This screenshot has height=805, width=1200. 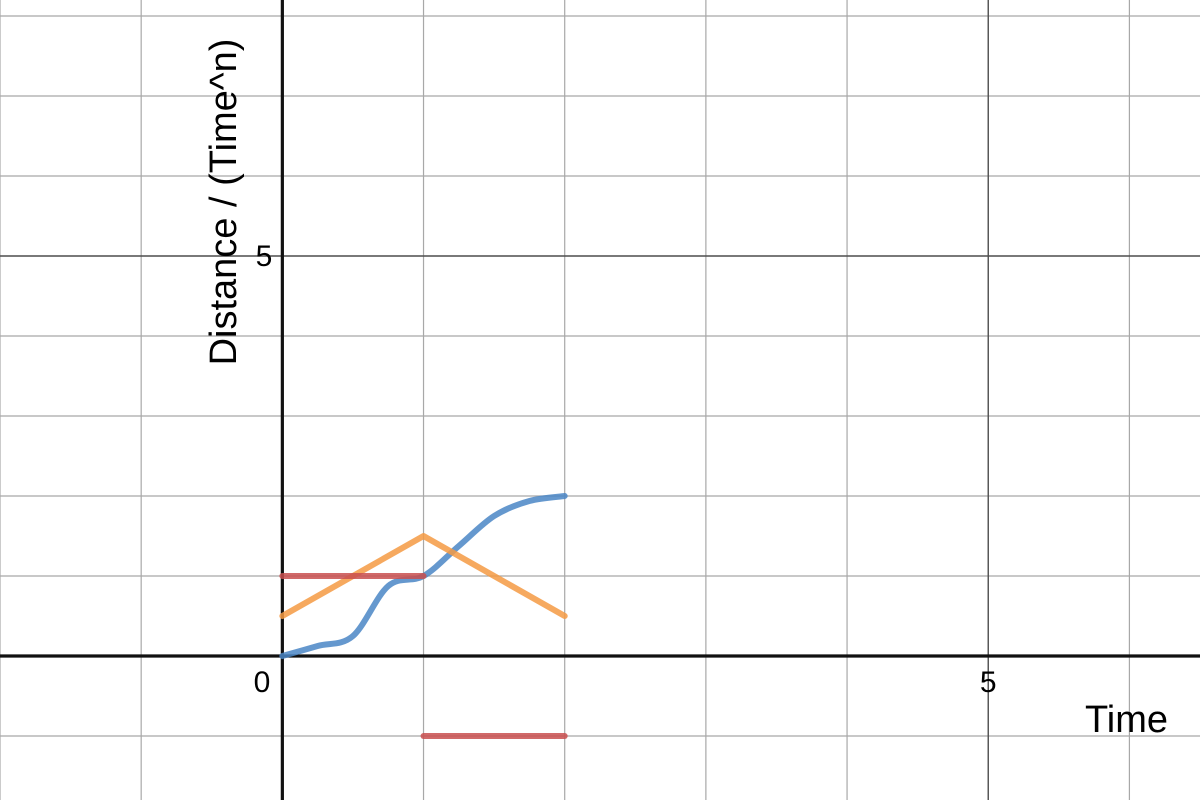 What do you see at coordinates (988, 682) in the screenshot?
I see `x-tick-label: 5` at bounding box center [988, 682].